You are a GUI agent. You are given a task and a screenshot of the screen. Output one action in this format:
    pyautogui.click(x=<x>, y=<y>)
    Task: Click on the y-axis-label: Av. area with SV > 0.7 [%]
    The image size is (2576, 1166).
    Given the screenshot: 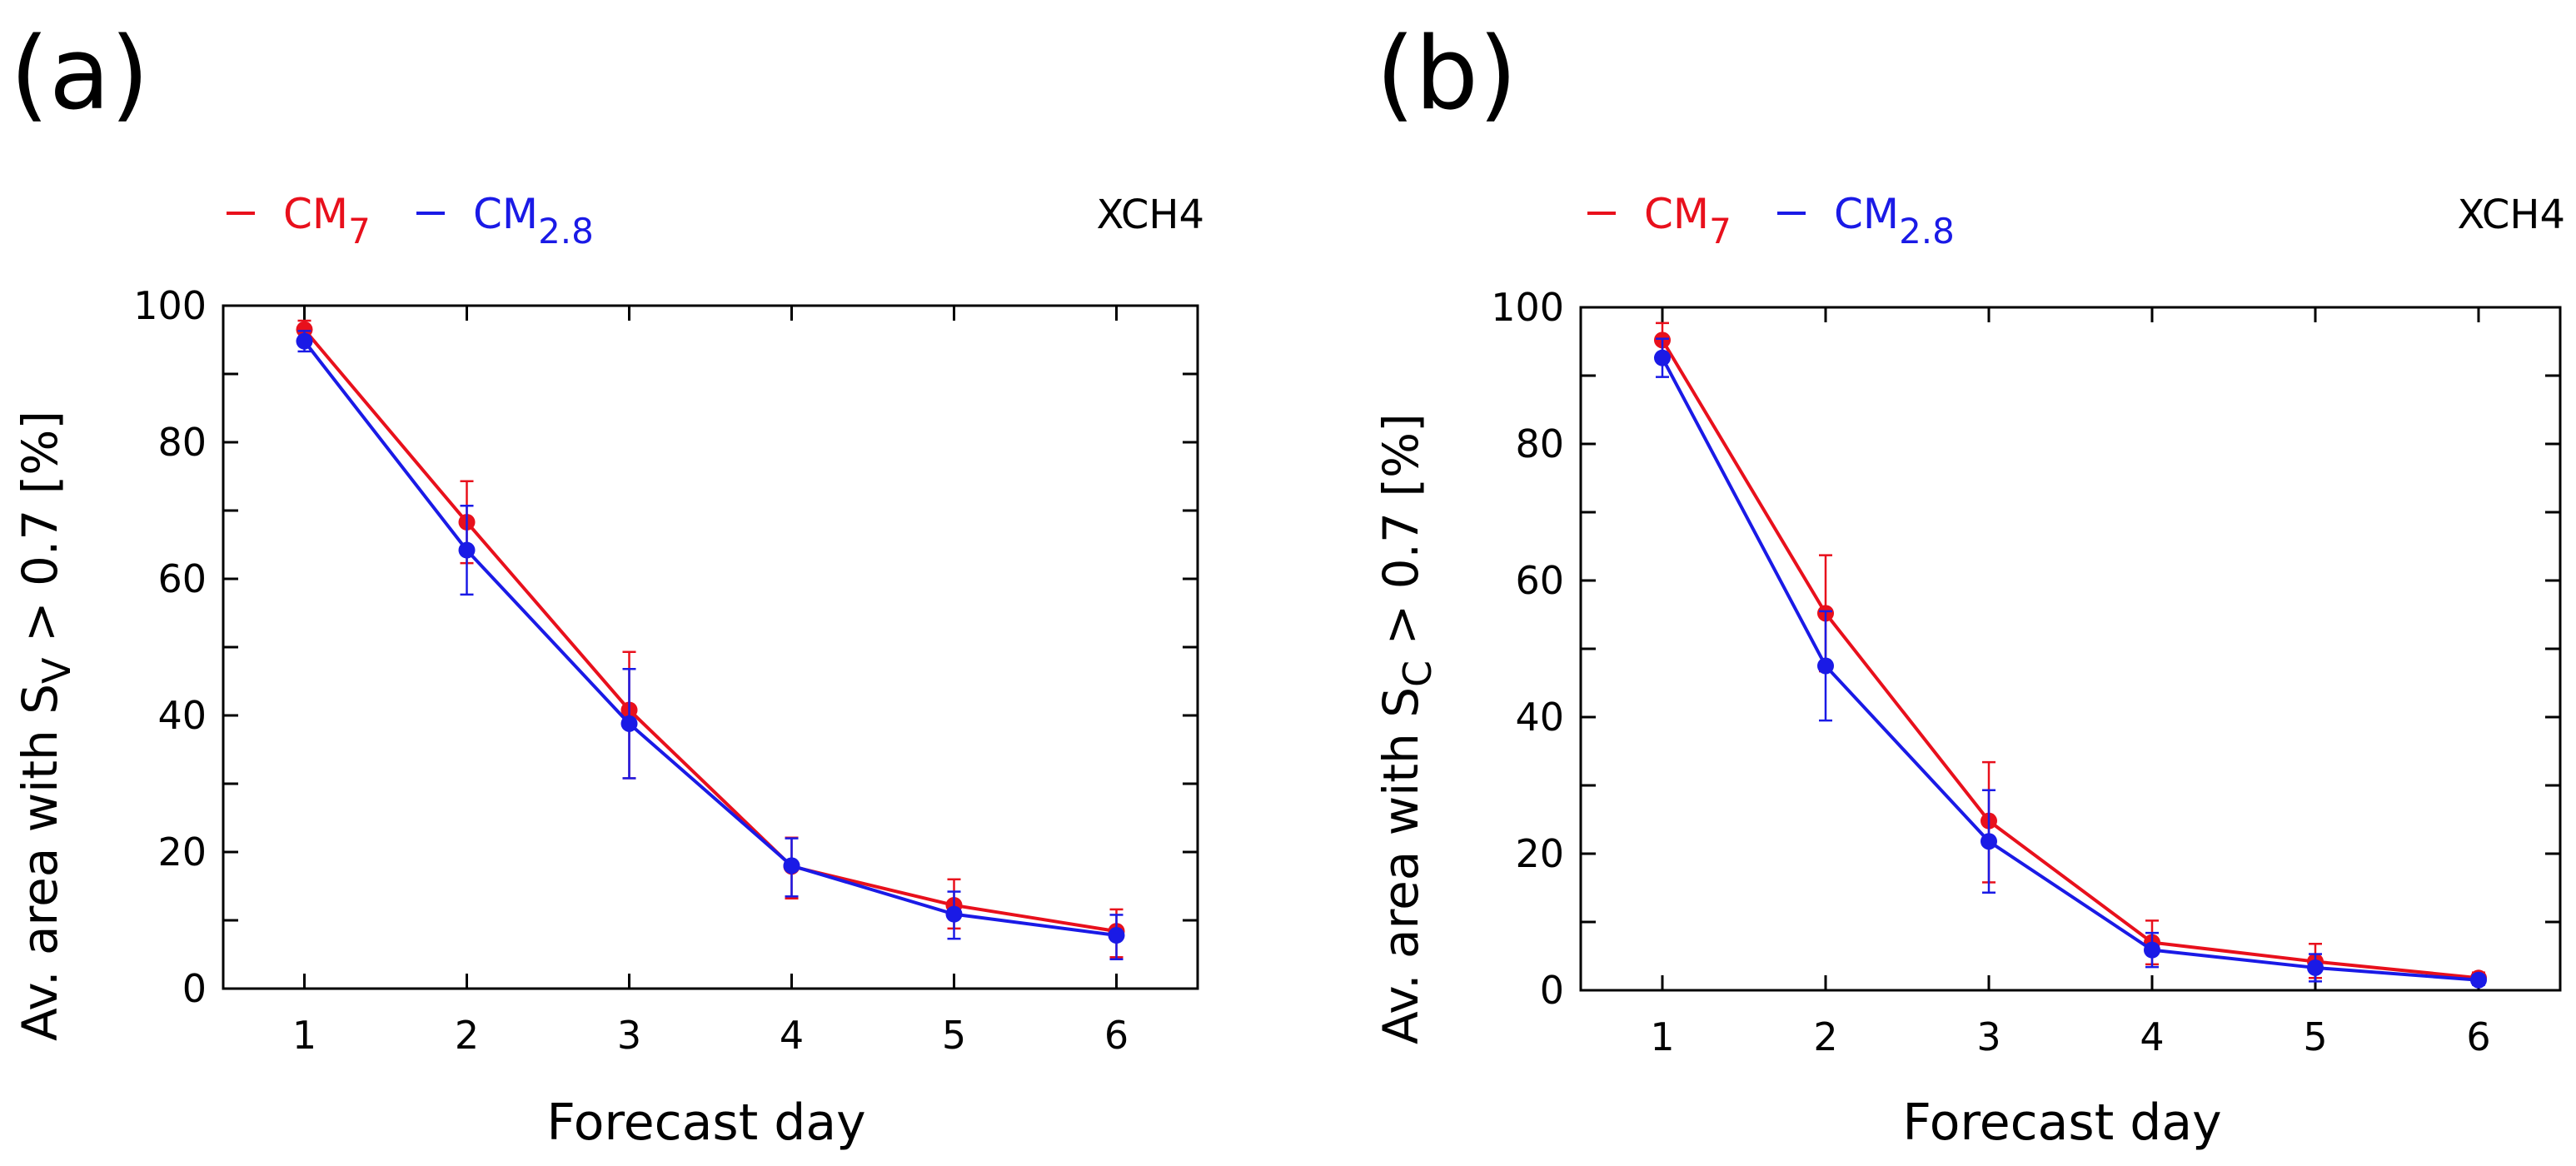 What is the action you would take?
    pyautogui.click(x=45, y=726)
    